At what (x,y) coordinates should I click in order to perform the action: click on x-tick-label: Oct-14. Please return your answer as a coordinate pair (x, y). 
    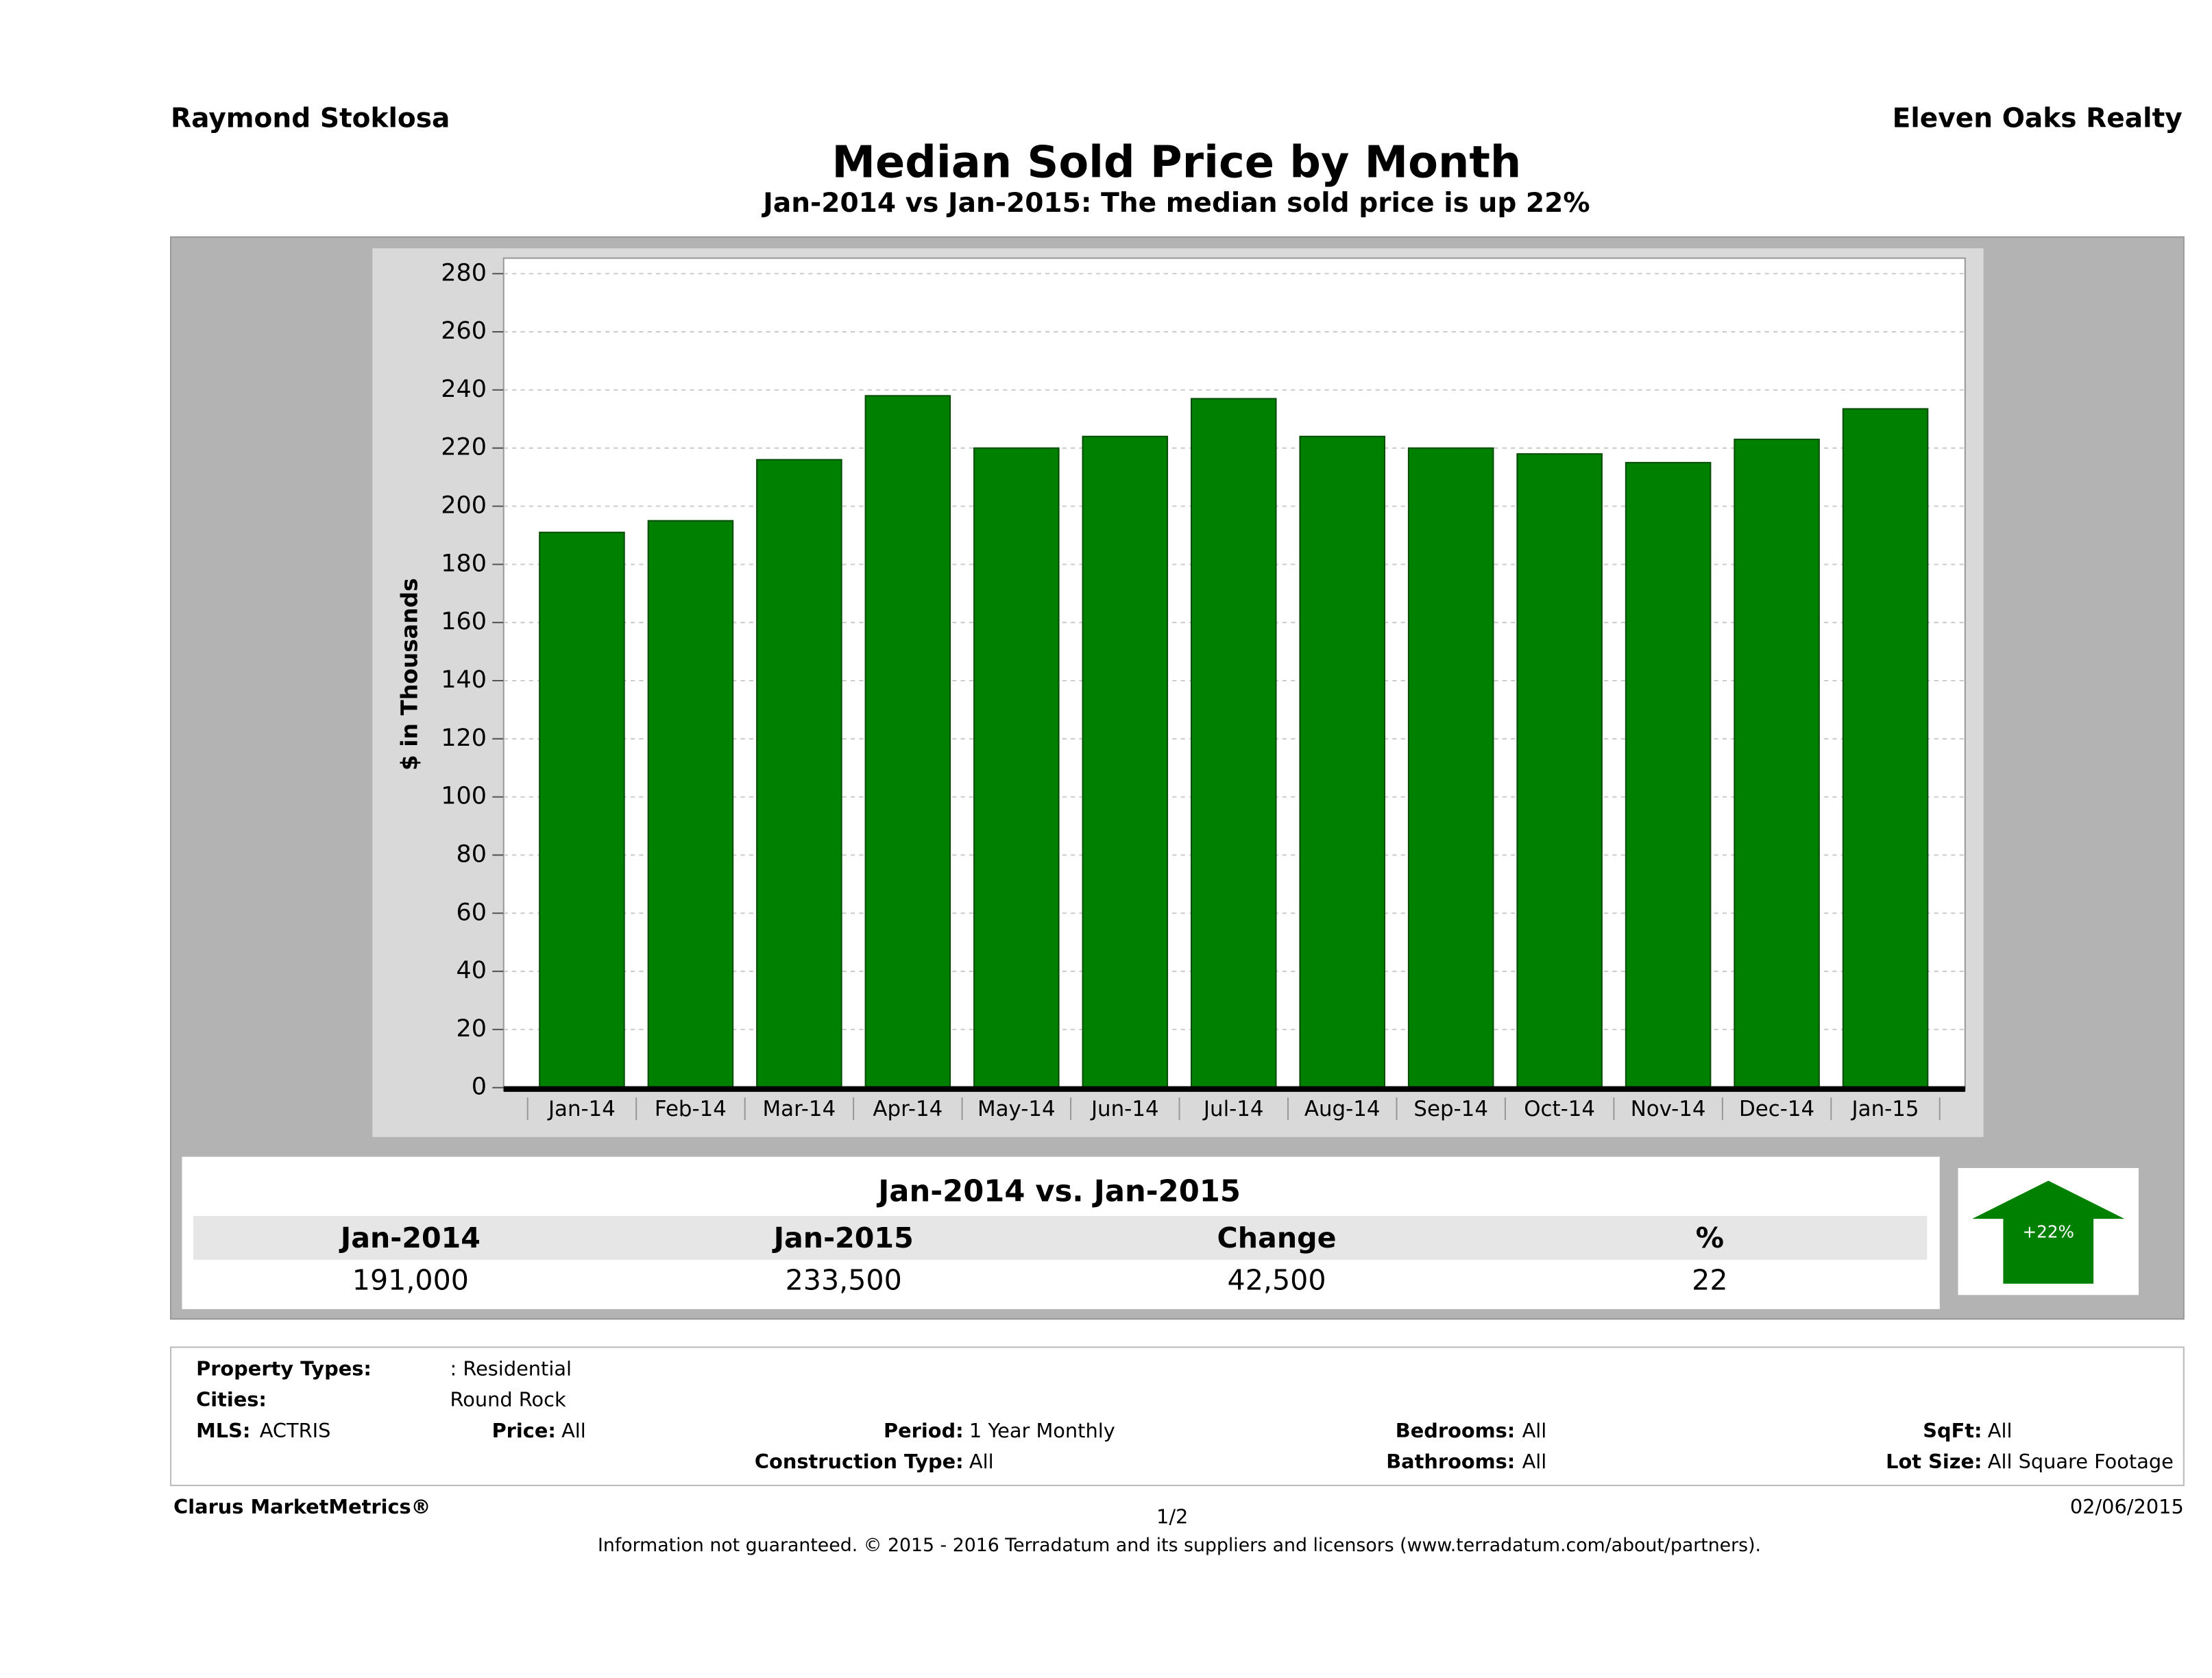
    Looking at the image, I should click on (1560, 1109).